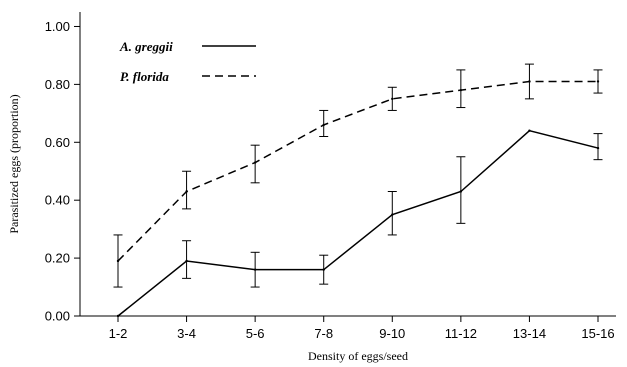 The height and width of the screenshot is (367, 627). What do you see at coordinates (144, 76) in the screenshot?
I see `legend-label-p-florida: P. florida` at bounding box center [144, 76].